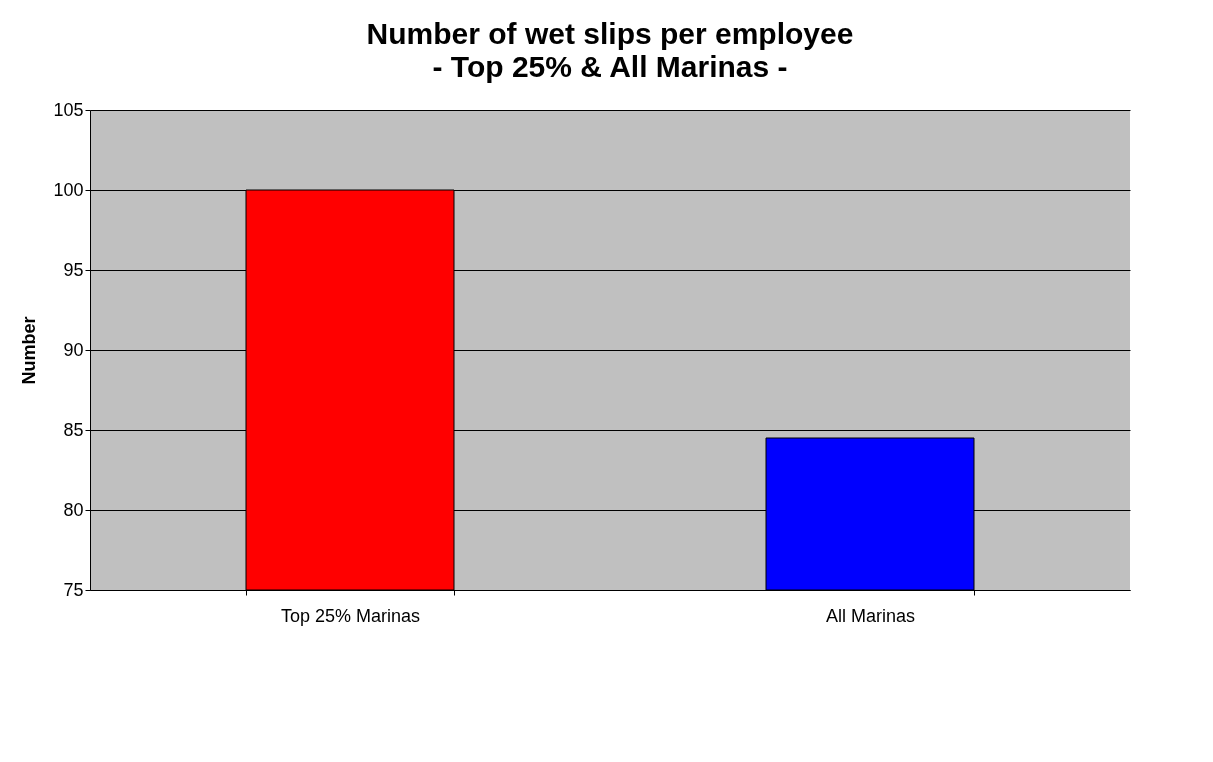 The image size is (1213, 762). Describe the element at coordinates (68, 109) in the screenshot. I see `y-tick-label: 105` at that location.